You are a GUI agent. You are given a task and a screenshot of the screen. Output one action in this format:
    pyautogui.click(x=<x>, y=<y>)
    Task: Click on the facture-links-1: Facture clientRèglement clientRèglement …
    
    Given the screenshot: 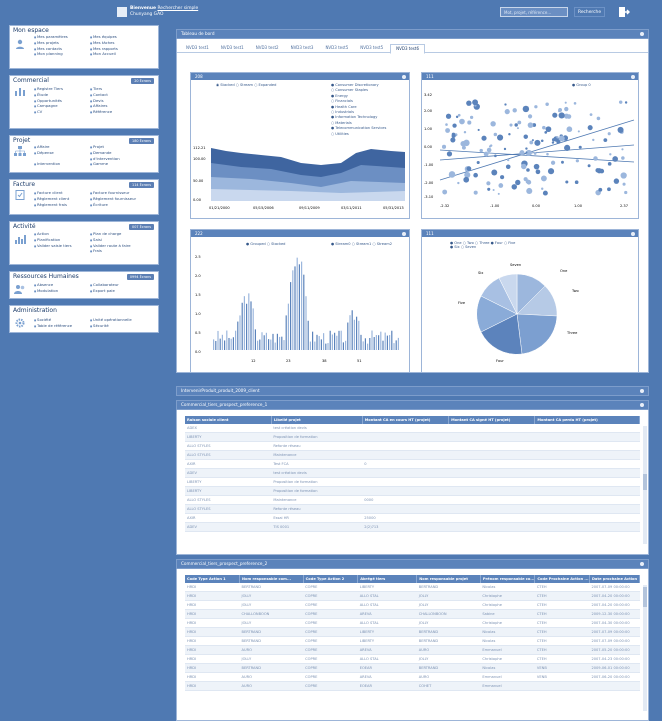 What is the action you would take?
    pyautogui.click(x=51, y=199)
    